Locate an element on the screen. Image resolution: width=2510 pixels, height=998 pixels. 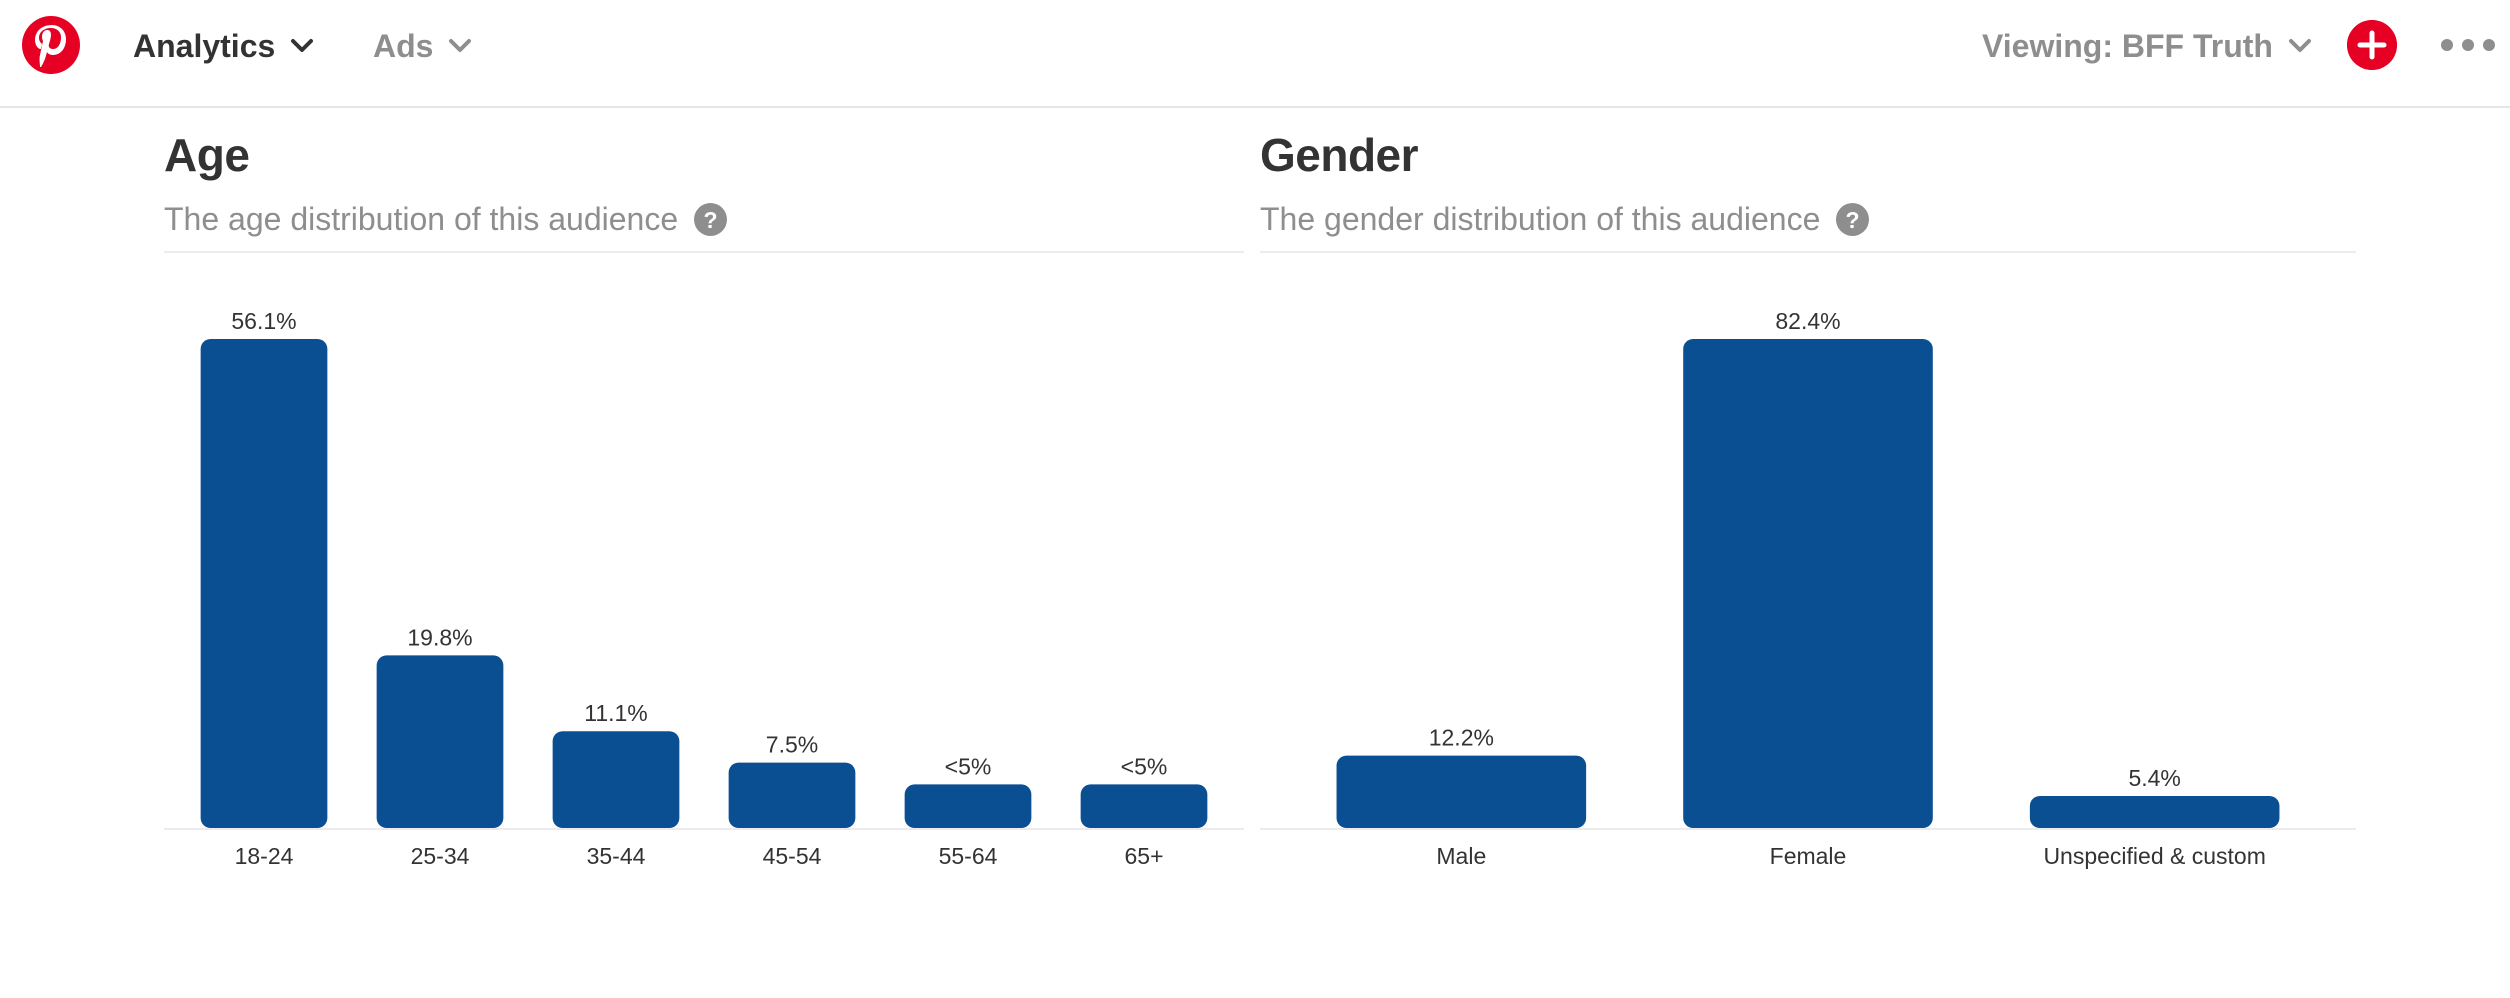
more-options-button is located at coordinates (2468, 45).